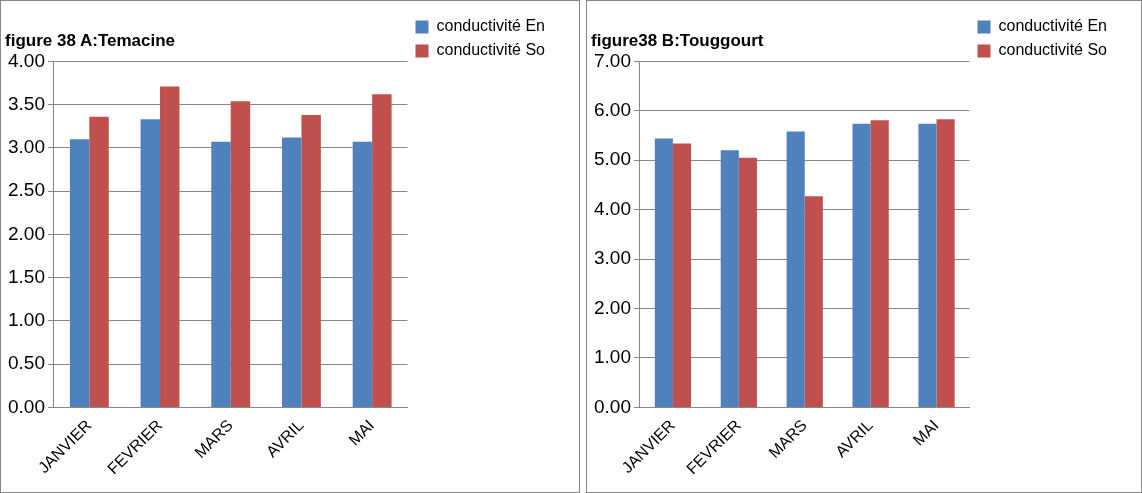 The image size is (1142, 493). Describe the element at coordinates (26, 276) in the screenshot. I see `y-tick-label: 1.50` at that location.